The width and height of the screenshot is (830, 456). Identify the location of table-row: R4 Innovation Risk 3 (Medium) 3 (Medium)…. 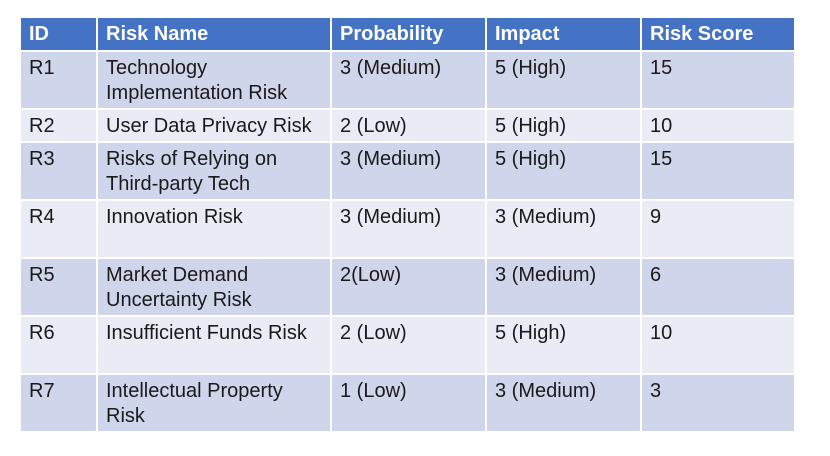
(407, 229).